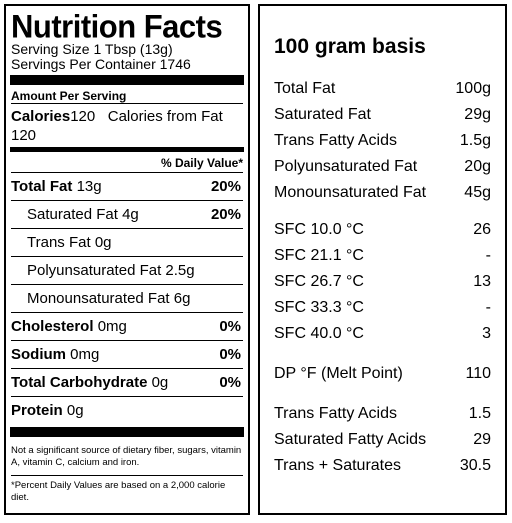  Describe the element at coordinates (127, 242) in the screenshot. I see `nutrient-row-trans-fat: Trans Fat 0g` at that location.